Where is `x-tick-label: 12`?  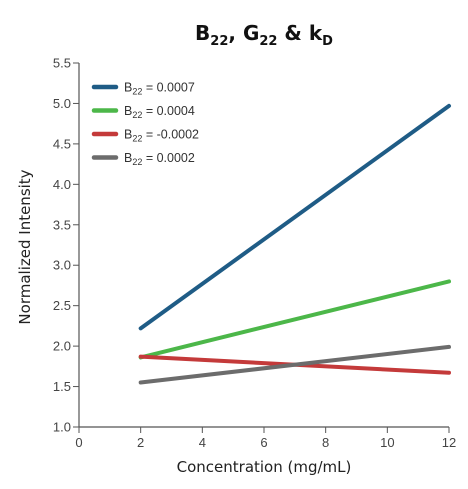
x-tick-label: 12 is located at coordinates (449, 442).